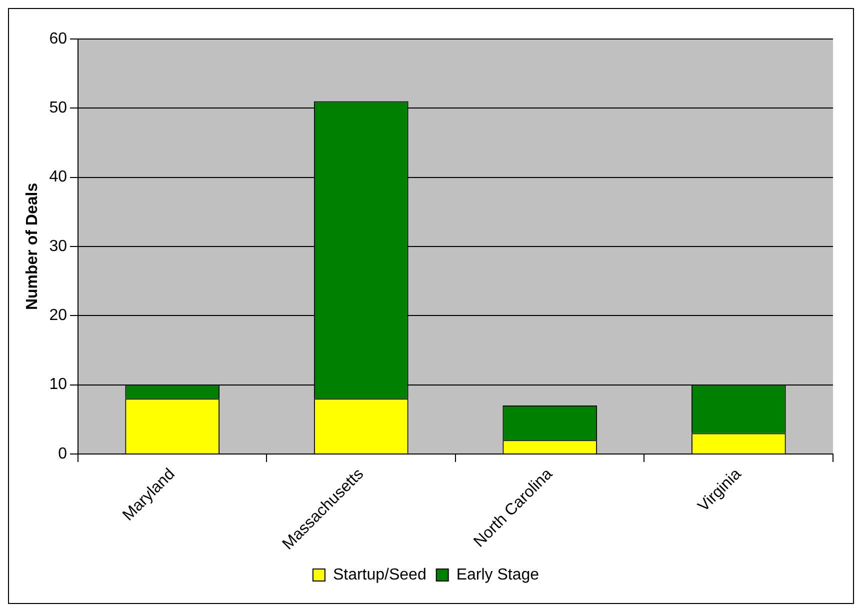 The height and width of the screenshot is (614, 864). I want to click on y-tick-label: 60, so click(58, 39).